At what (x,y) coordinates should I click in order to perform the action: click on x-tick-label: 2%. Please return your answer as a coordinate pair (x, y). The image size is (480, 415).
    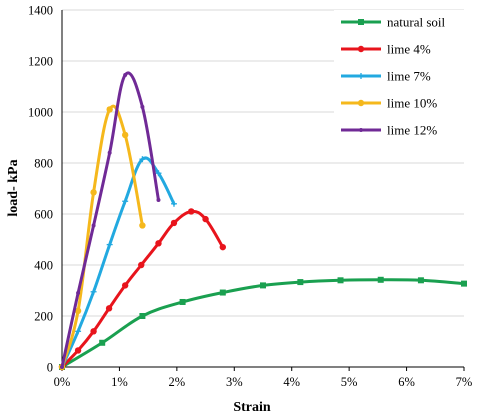
    Looking at the image, I should click on (177, 382).